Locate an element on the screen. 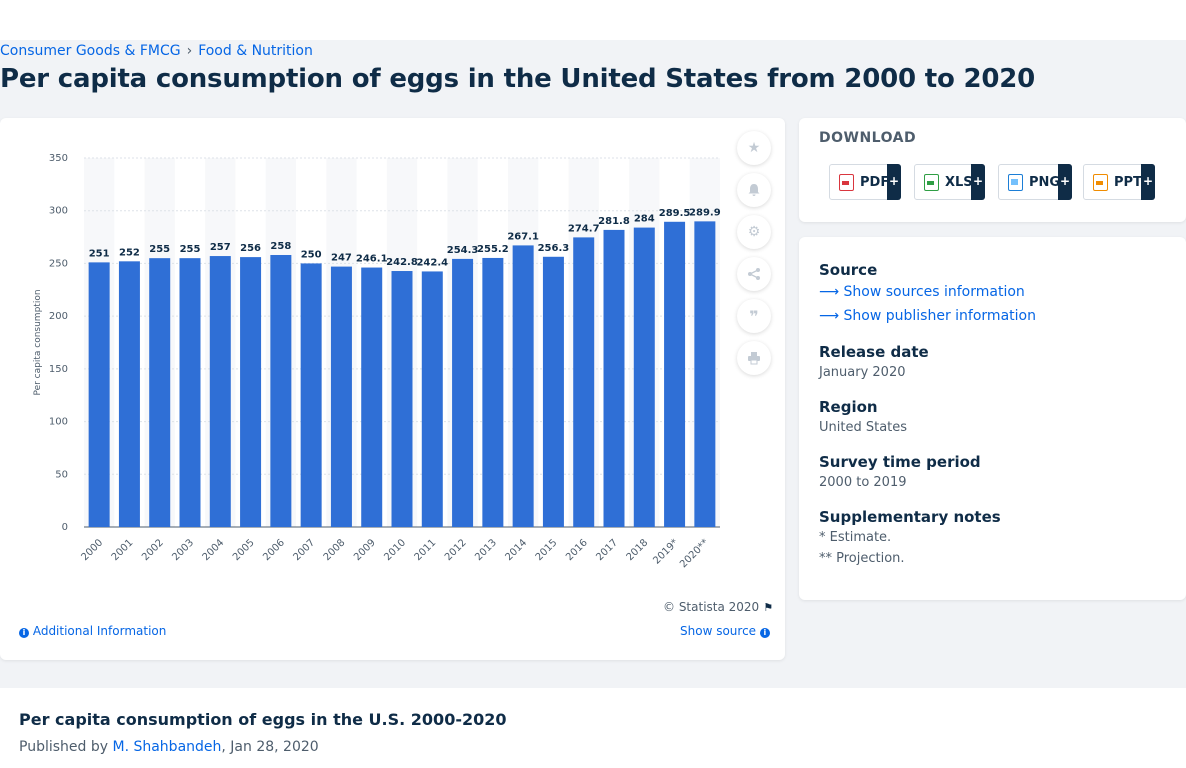 The height and width of the screenshot is (768, 1186). print-icon is located at coordinates (754, 358).